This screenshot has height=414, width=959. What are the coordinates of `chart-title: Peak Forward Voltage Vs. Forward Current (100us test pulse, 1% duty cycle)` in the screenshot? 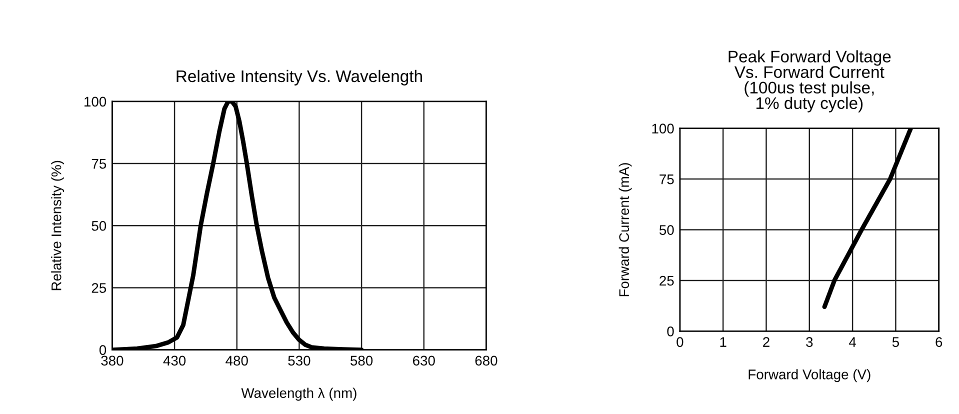 It's located at (809, 81).